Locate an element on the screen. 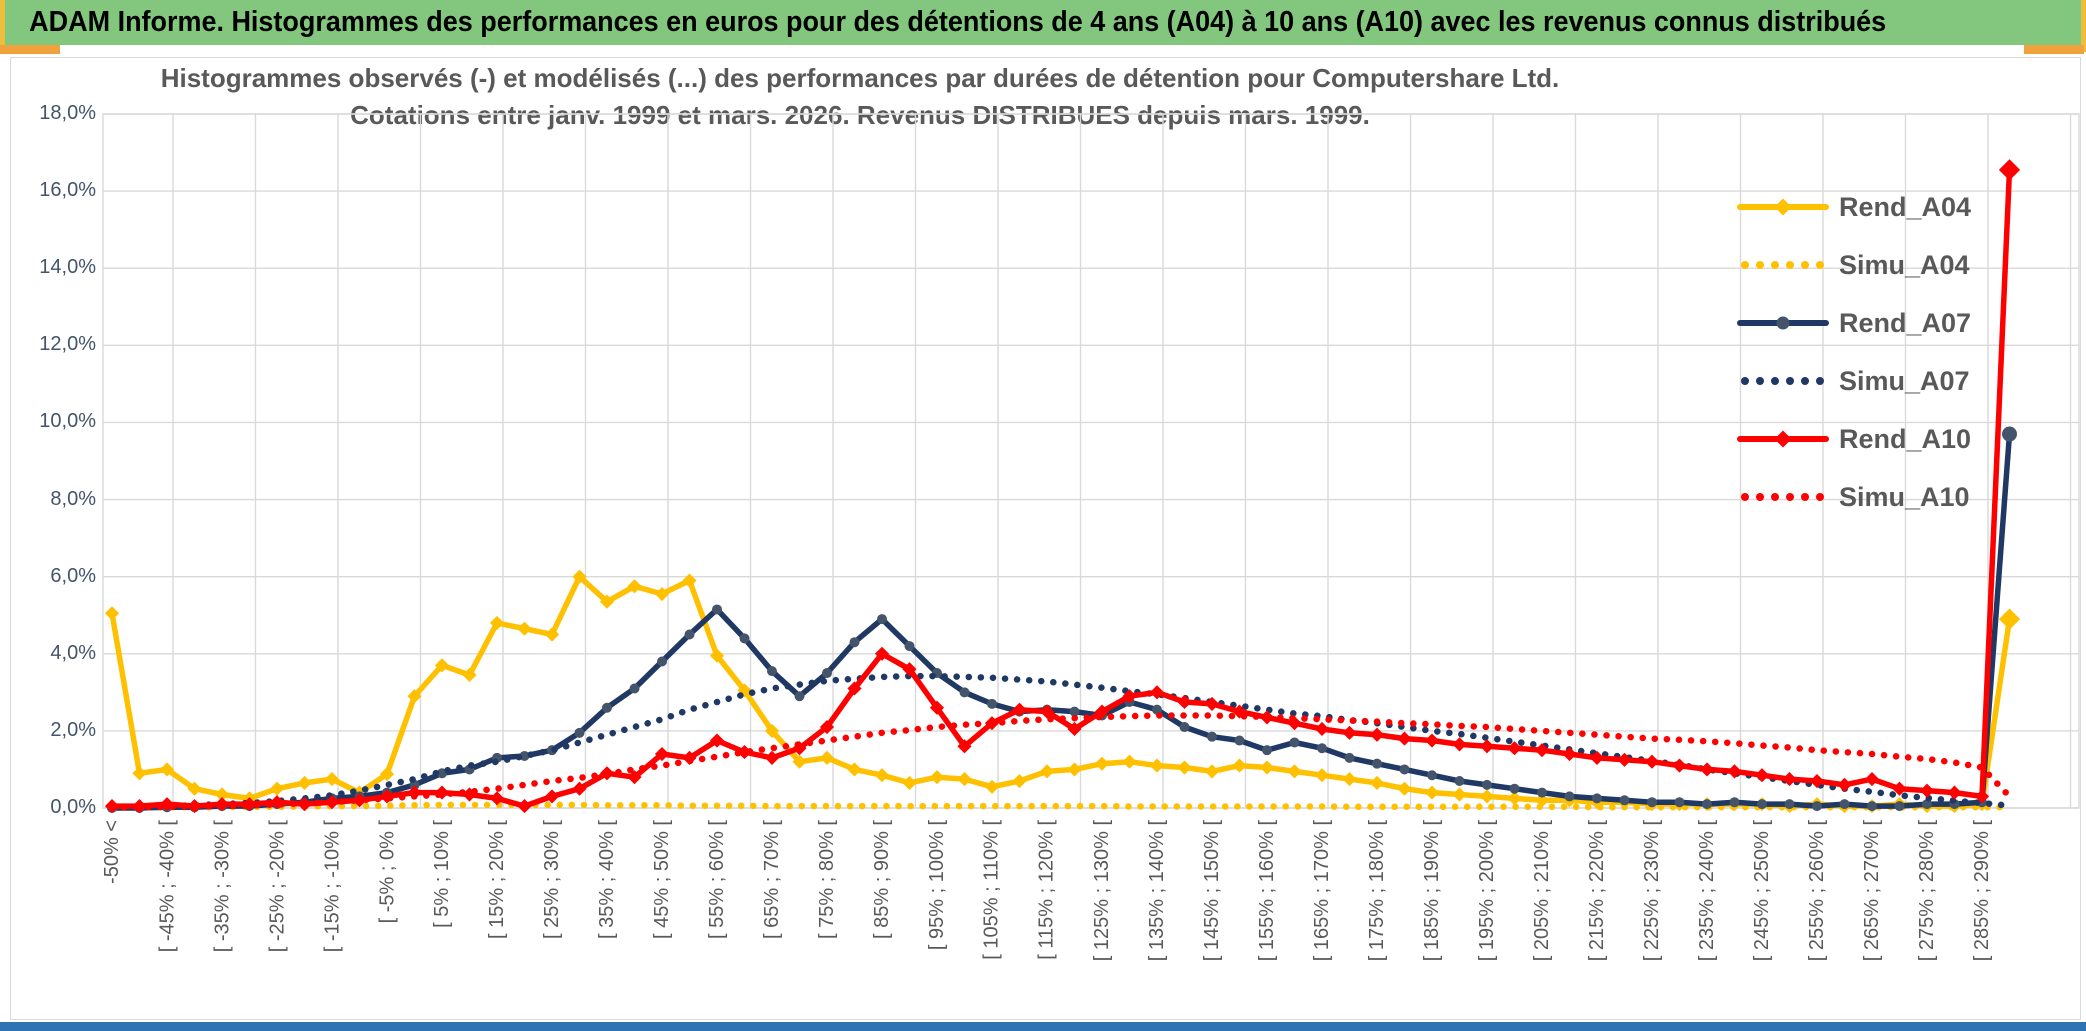 This screenshot has height=1031, width=2086. banner-right-tab is located at coordinates (2054, 49).